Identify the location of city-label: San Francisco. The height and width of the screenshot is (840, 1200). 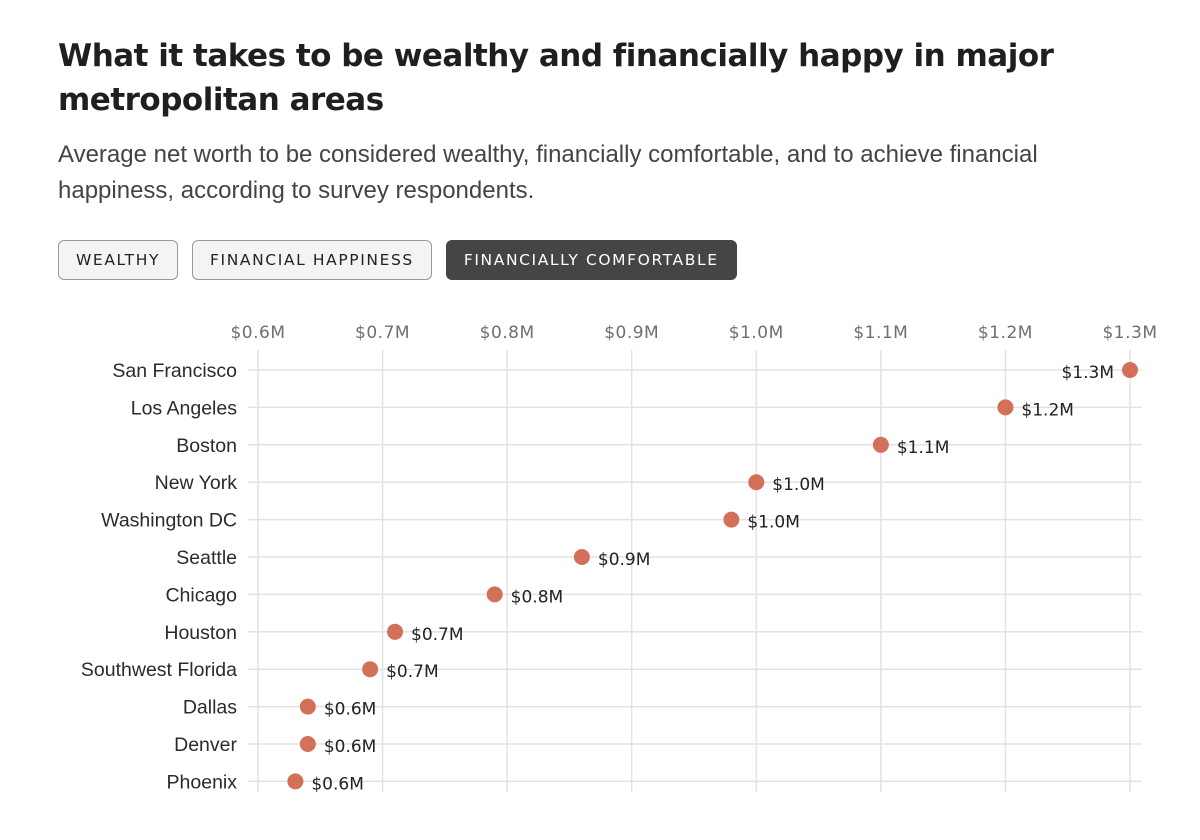
(174, 371).